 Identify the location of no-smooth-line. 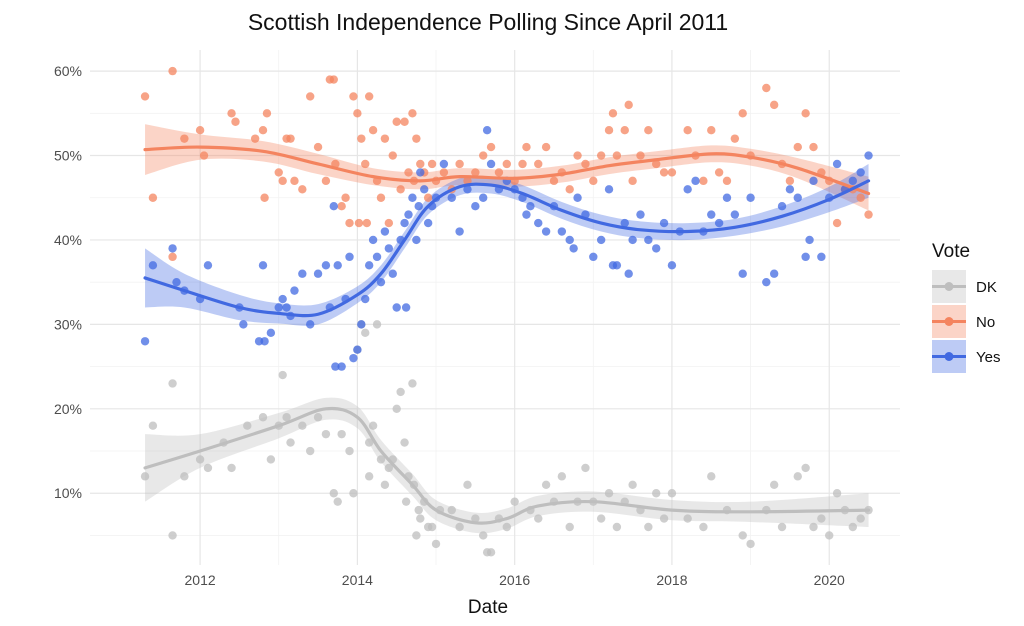
(507, 170).